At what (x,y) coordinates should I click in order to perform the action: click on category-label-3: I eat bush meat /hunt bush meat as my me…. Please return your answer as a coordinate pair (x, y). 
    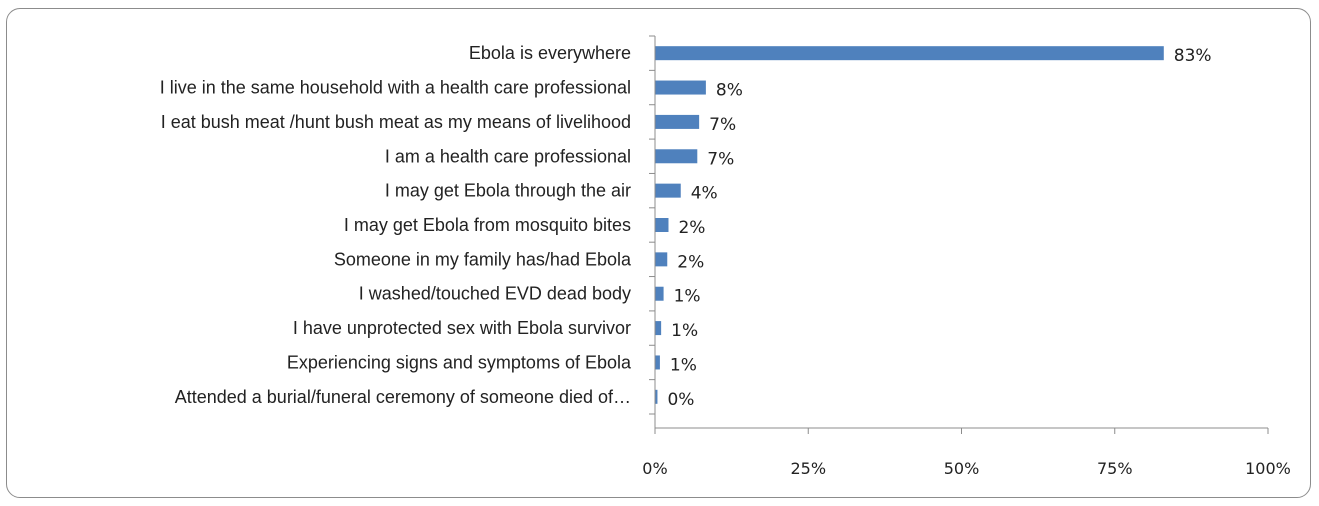
    Looking at the image, I should click on (396, 122).